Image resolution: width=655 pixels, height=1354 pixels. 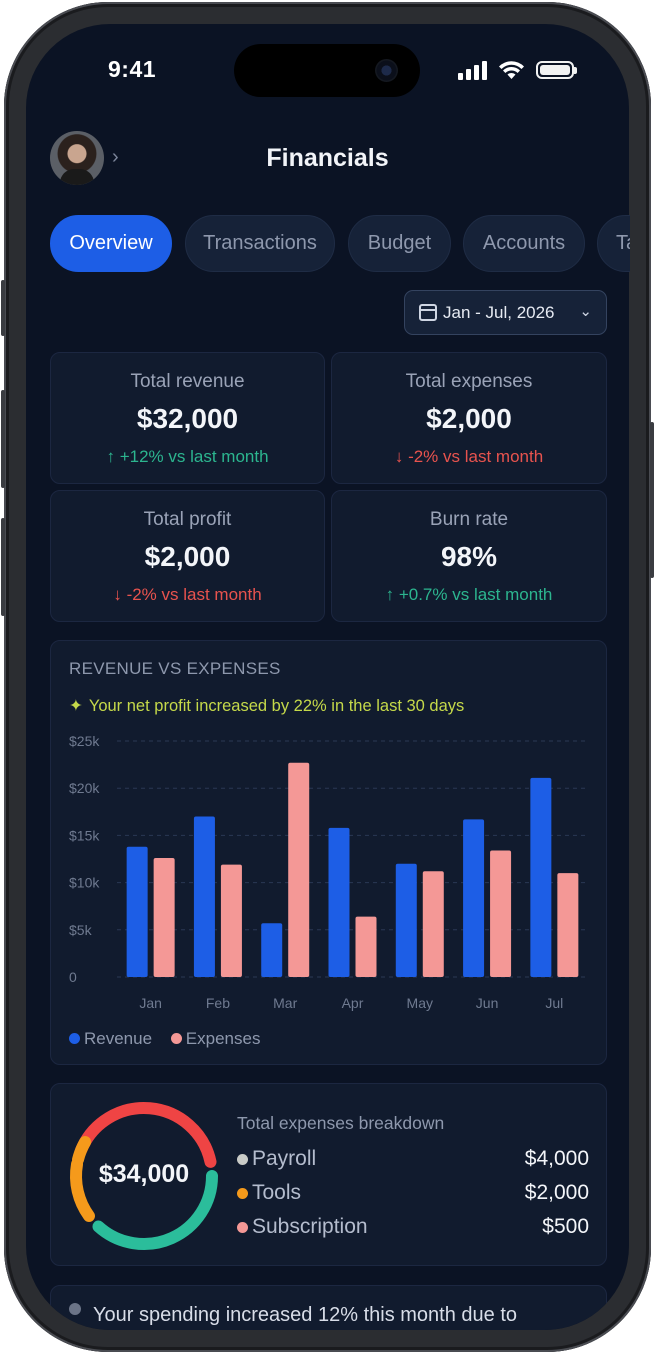 I want to click on bar-expenses-jan, so click(x=164, y=917).